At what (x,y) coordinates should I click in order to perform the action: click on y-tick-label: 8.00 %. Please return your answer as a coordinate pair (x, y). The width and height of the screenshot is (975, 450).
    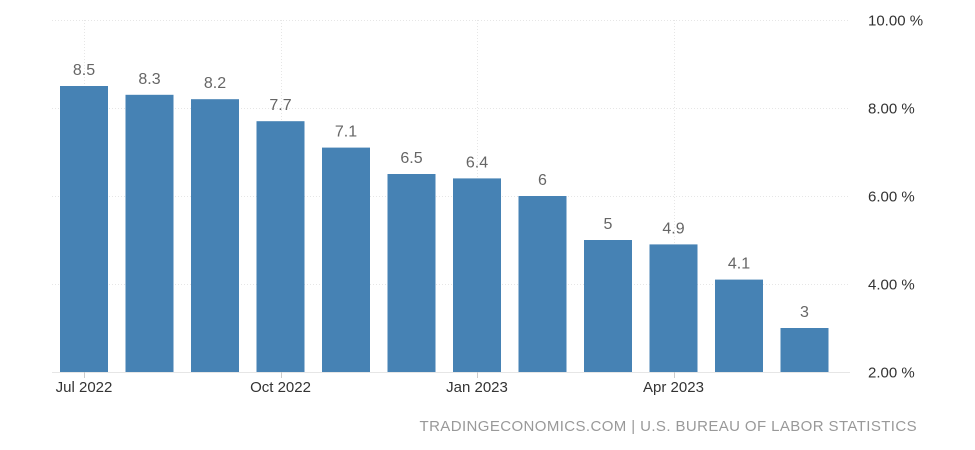
    Looking at the image, I should click on (891, 109).